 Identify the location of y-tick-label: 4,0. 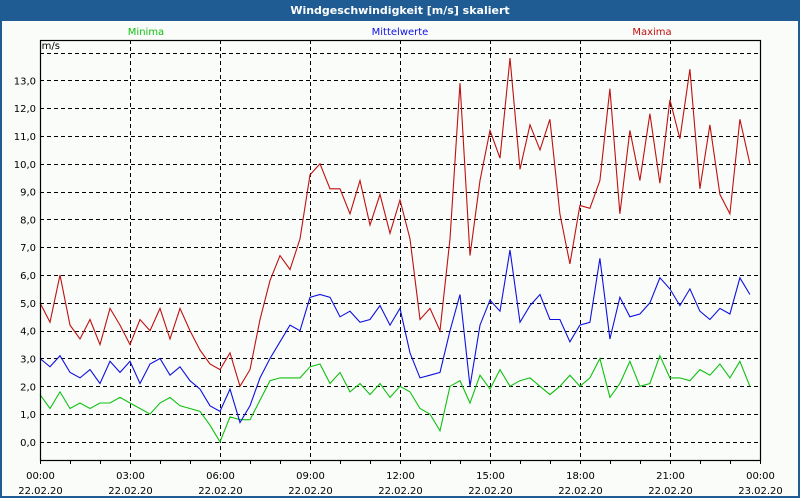
(28, 332).